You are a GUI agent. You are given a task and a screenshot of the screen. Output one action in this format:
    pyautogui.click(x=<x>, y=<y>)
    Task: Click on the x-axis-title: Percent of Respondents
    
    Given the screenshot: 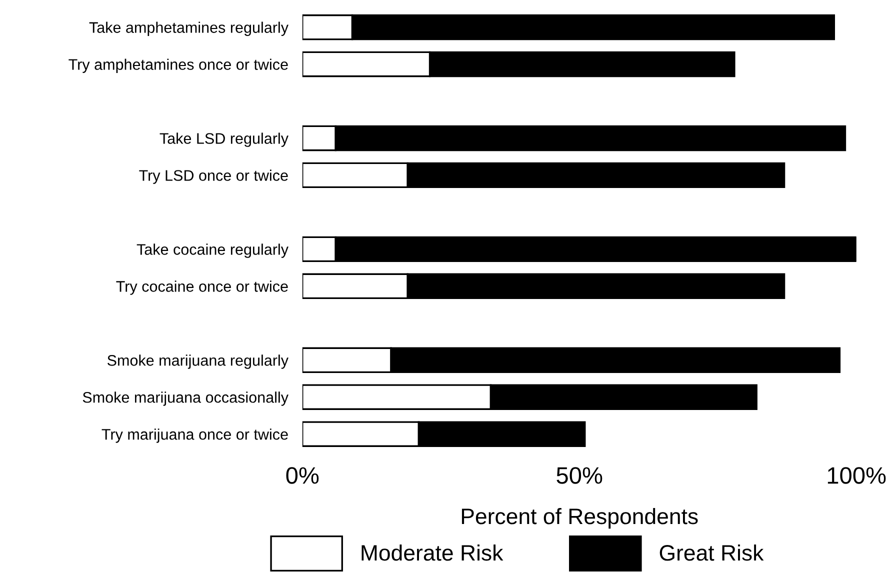 What is the action you would take?
    pyautogui.click(x=580, y=518)
    